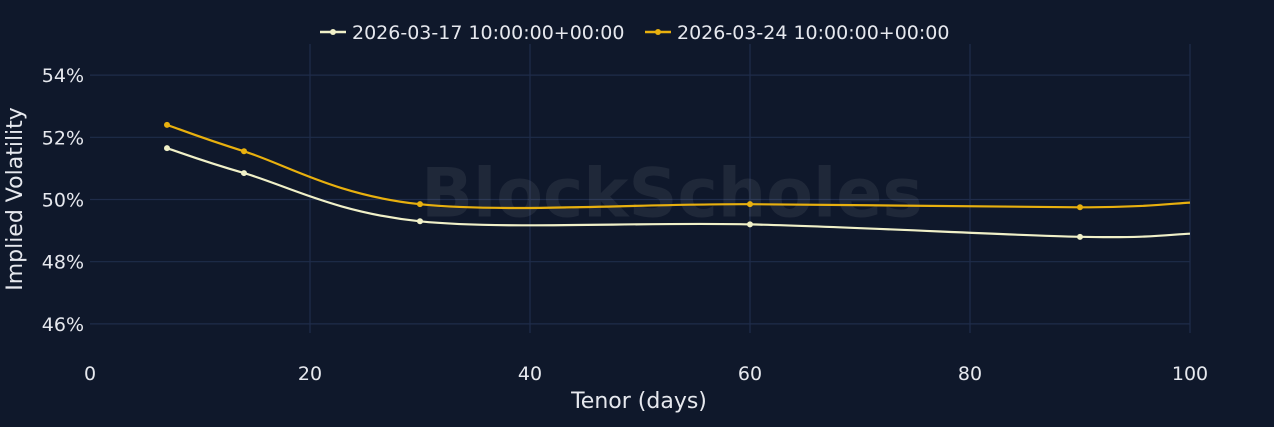 The height and width of the screenshot is (427, 1274). Describe the element at coordinates (488, 33) in the screenshot. I see `legend-label: 2026-03-17 10:00:00+00:00` at that location.